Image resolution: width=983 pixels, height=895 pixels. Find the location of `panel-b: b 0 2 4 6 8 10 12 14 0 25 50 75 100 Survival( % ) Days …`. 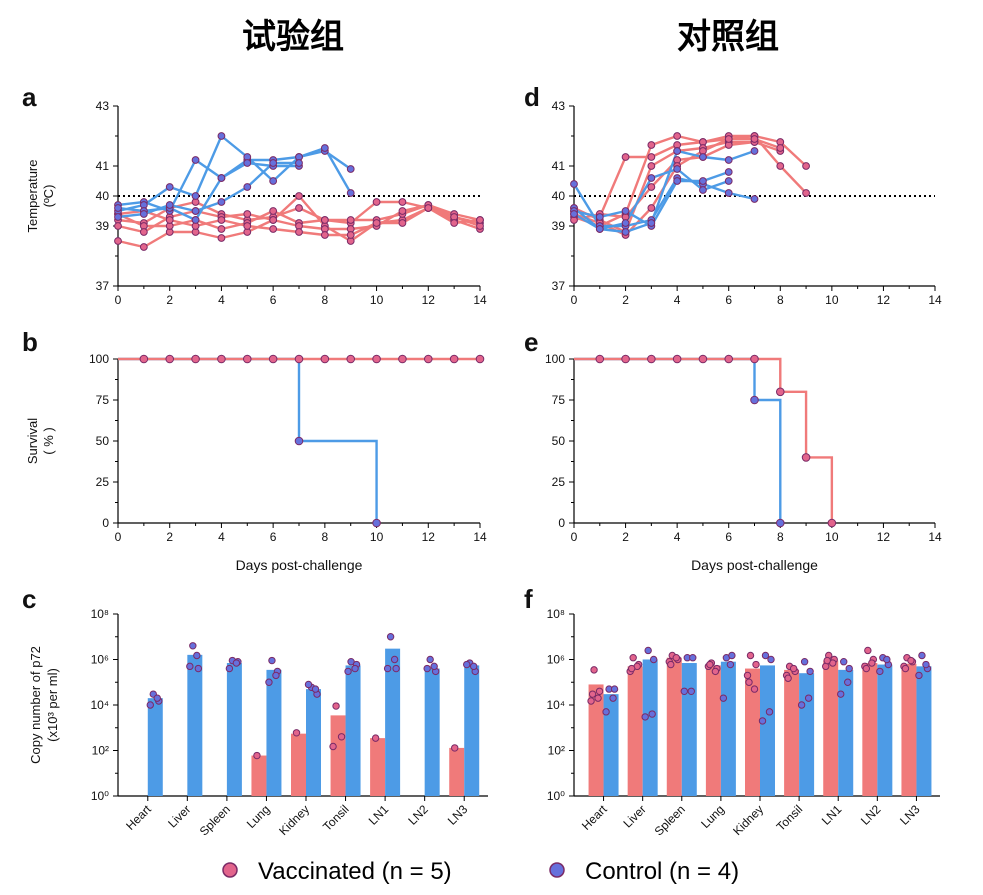

panel-b: b 0 2 4 6 8 10 12 14 0 25 50 75 100 Survival( % ) Days … is located at coordinates (254, 450).